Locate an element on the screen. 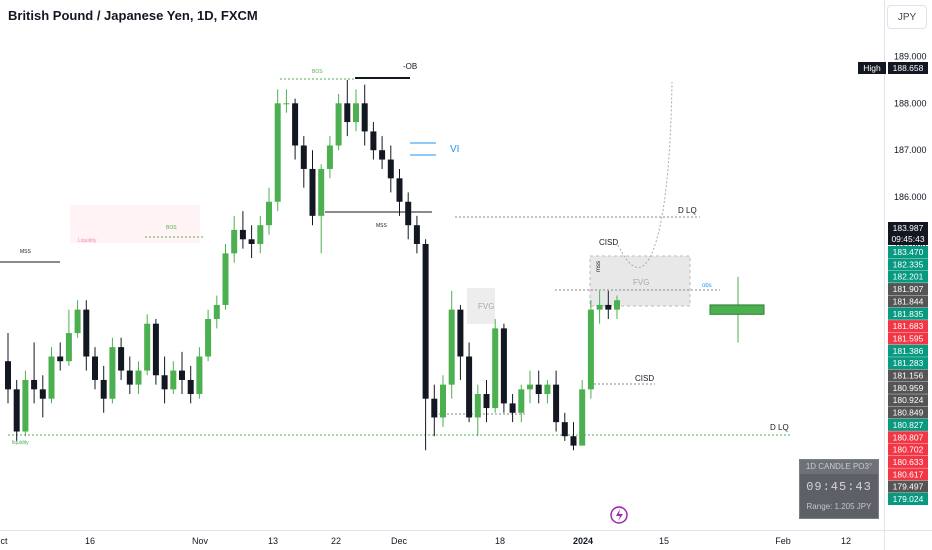  price-tag-label: 181.683 is located at coordinates (908, 326).